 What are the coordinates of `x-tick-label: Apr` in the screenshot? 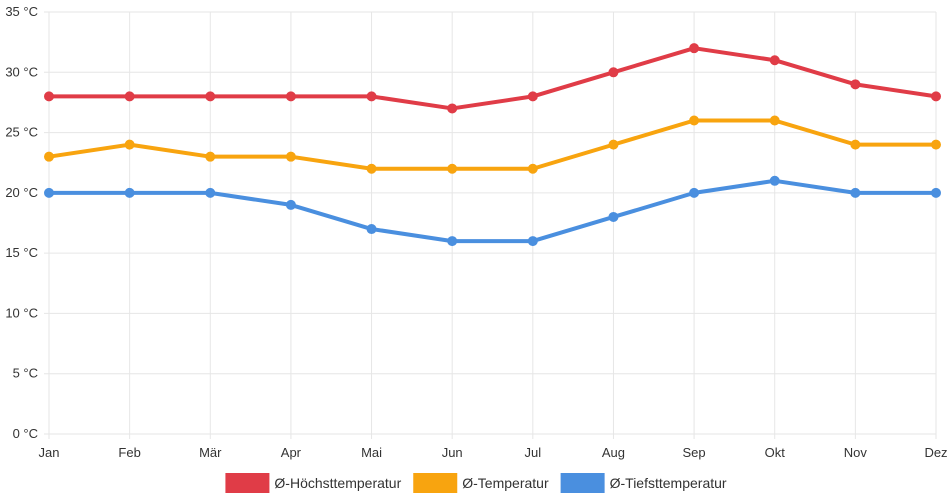 It's located at (291, 452).